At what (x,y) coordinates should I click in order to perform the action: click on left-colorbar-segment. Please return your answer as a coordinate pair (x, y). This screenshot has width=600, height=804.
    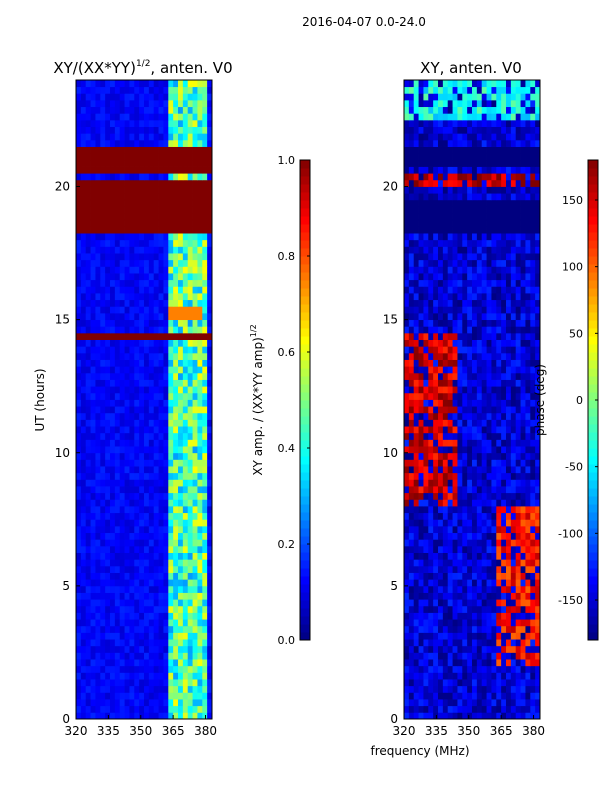
    Looking at the image, I should click on (305, 396).